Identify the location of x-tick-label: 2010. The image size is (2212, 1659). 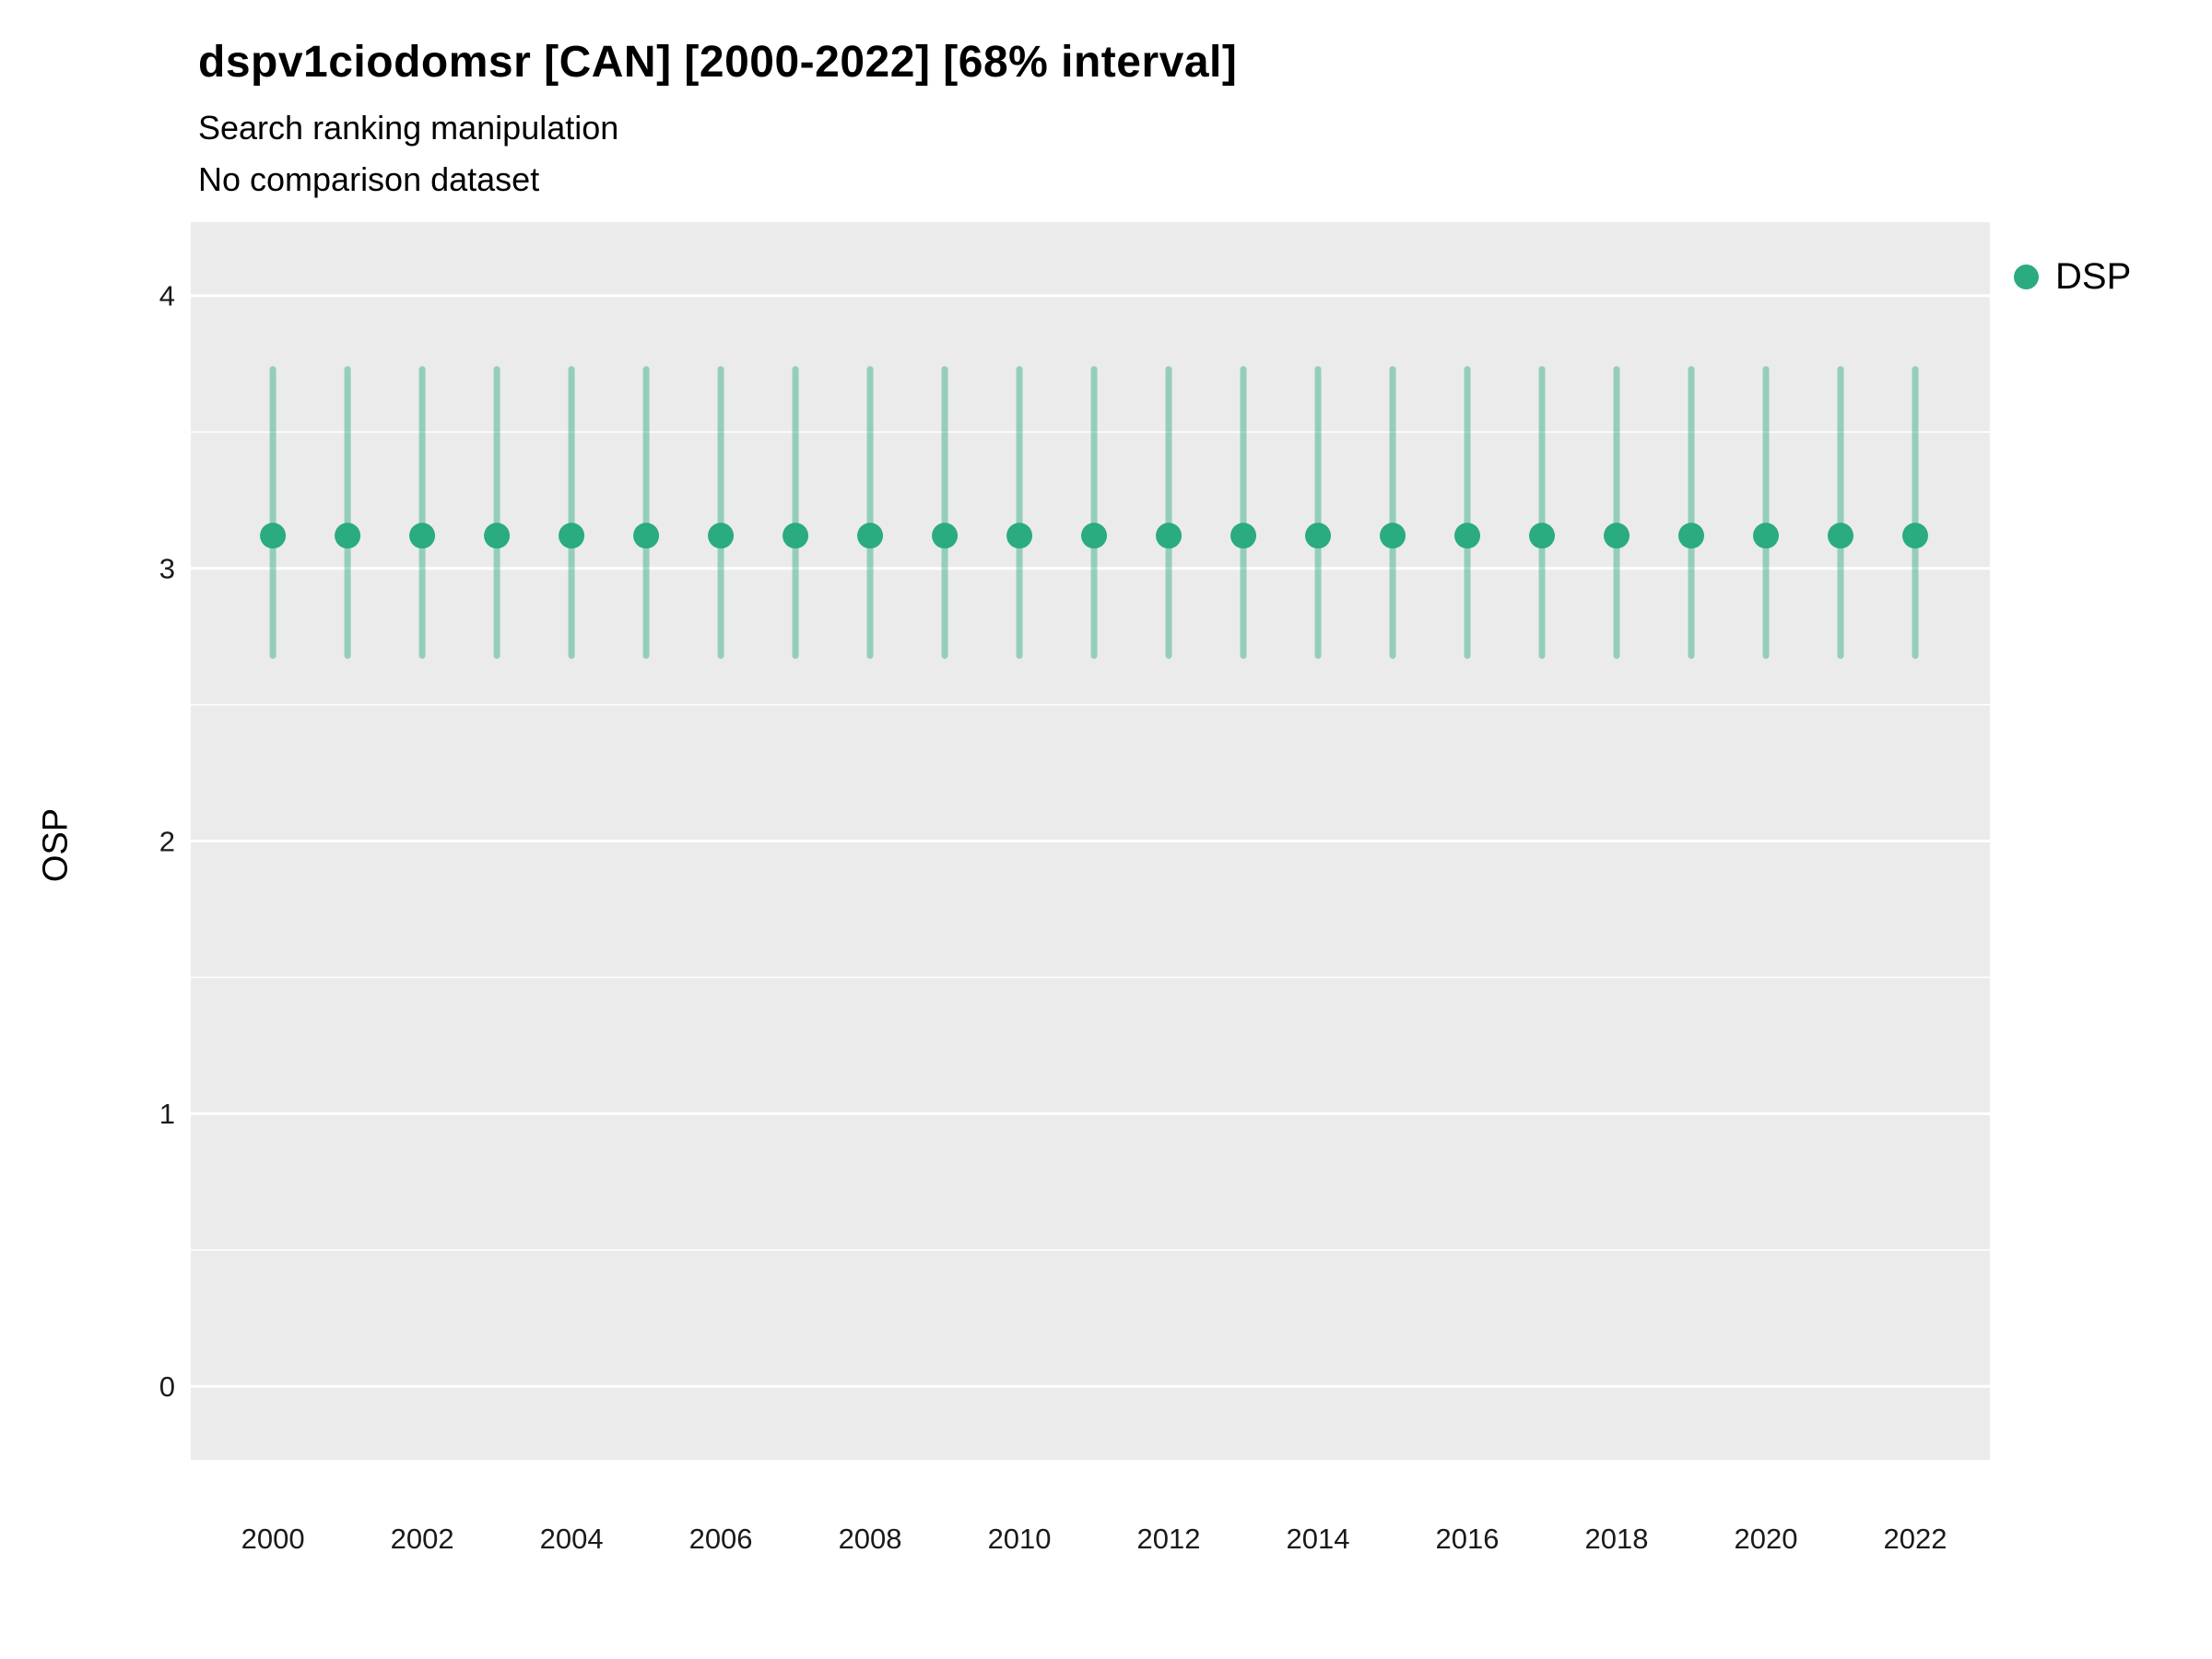
(1020, 1539).